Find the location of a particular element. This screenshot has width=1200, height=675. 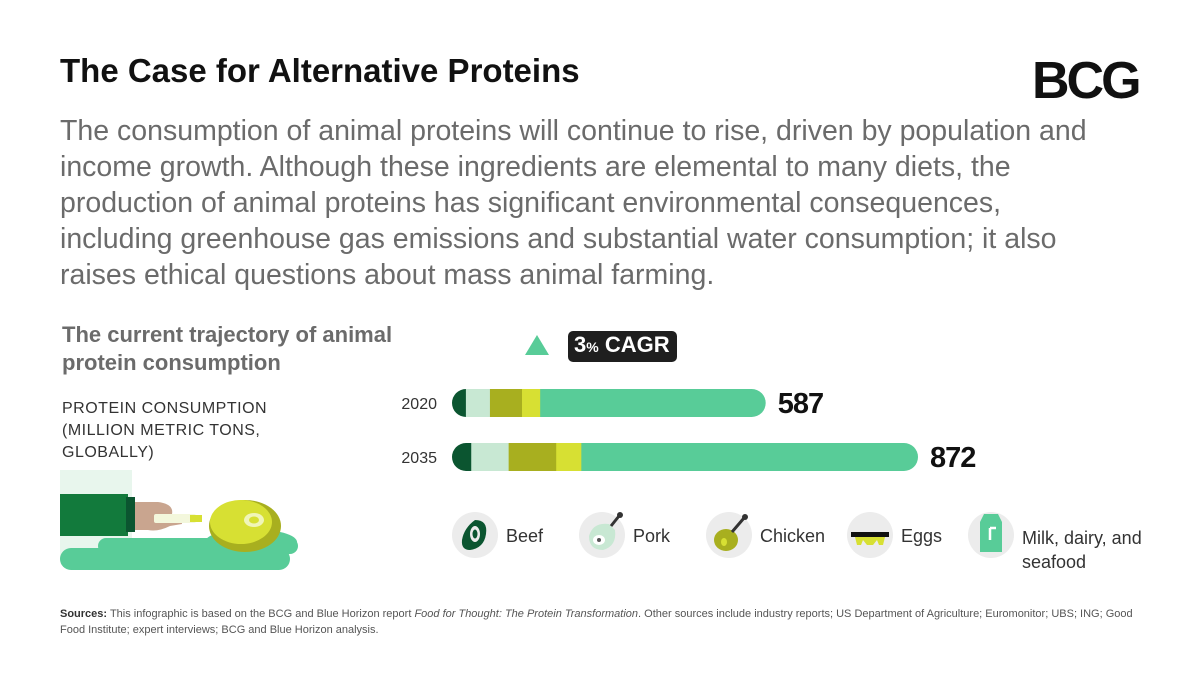

bar-segment-pork-2020 is located at coordinates (478, 403).